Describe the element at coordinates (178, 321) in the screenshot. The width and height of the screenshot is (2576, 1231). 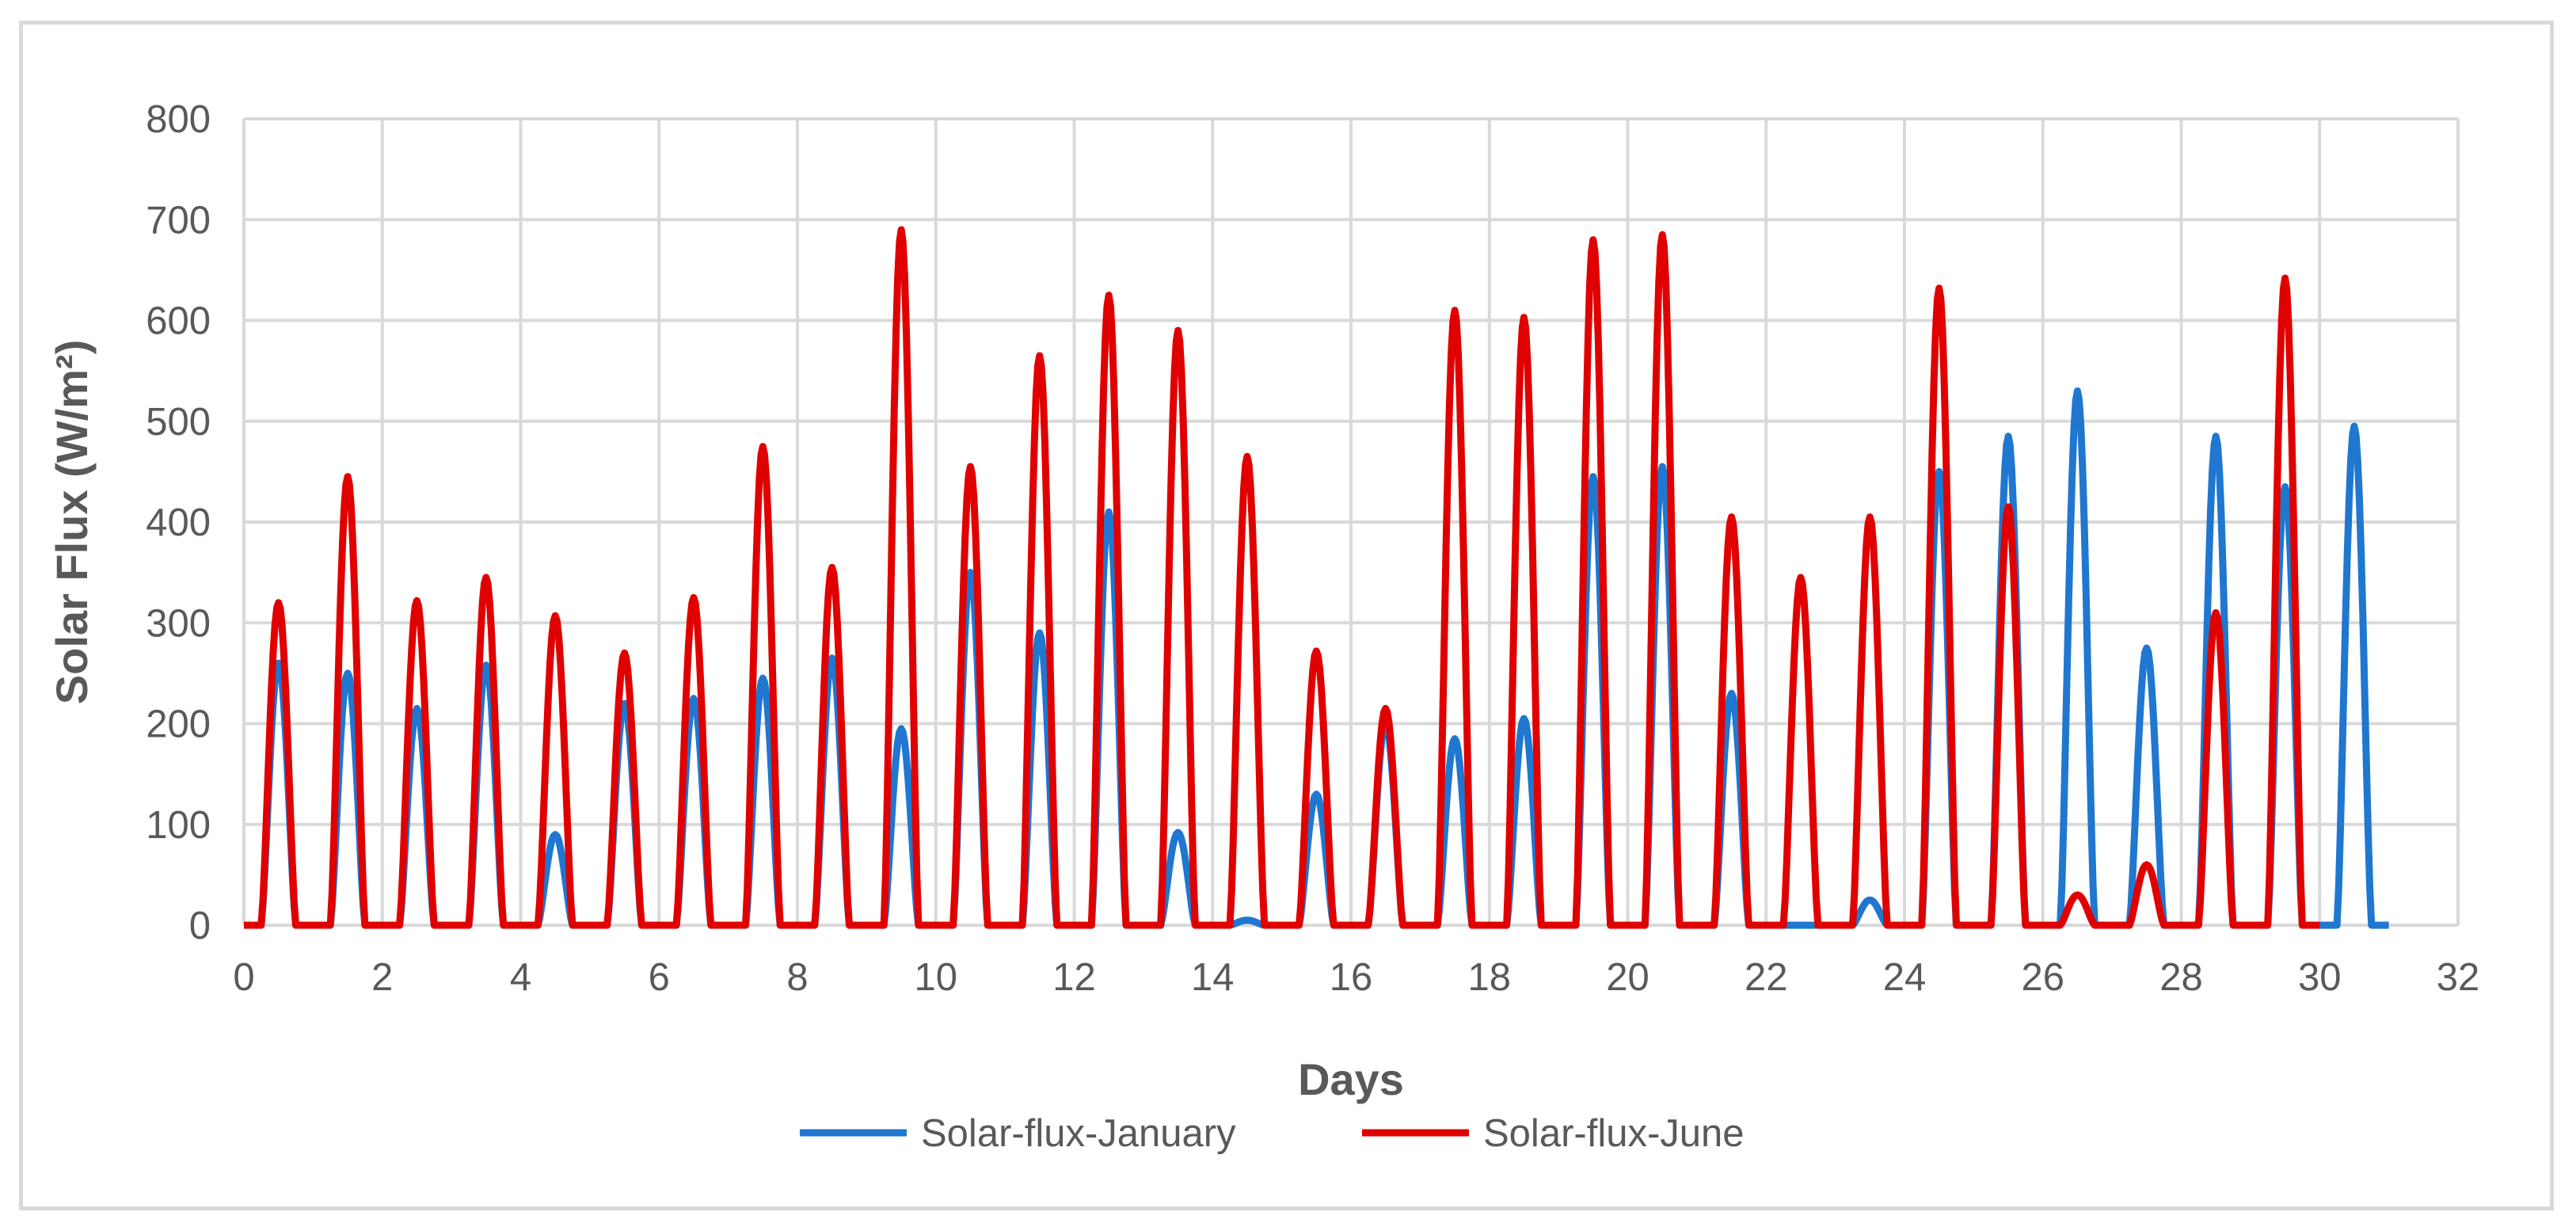
I see `y-tick-label: 600` at that location.